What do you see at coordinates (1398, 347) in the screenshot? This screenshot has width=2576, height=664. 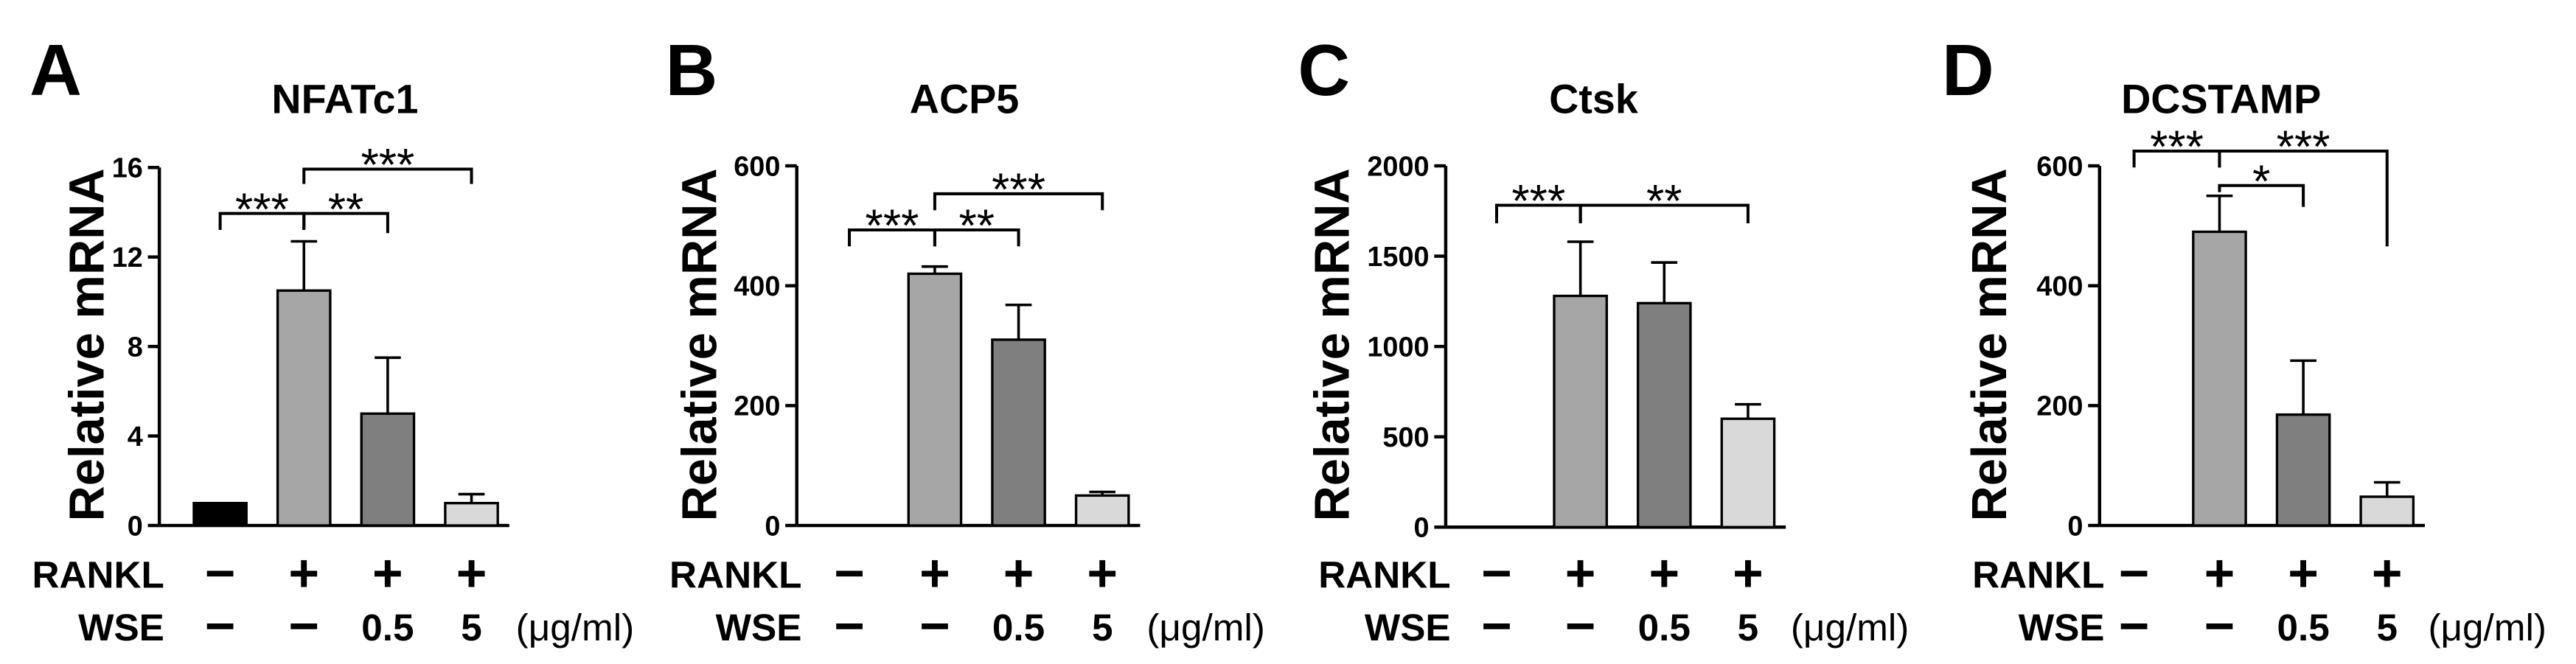 I see `y-tick-label: 1000` at bounding box center [1398, 347].